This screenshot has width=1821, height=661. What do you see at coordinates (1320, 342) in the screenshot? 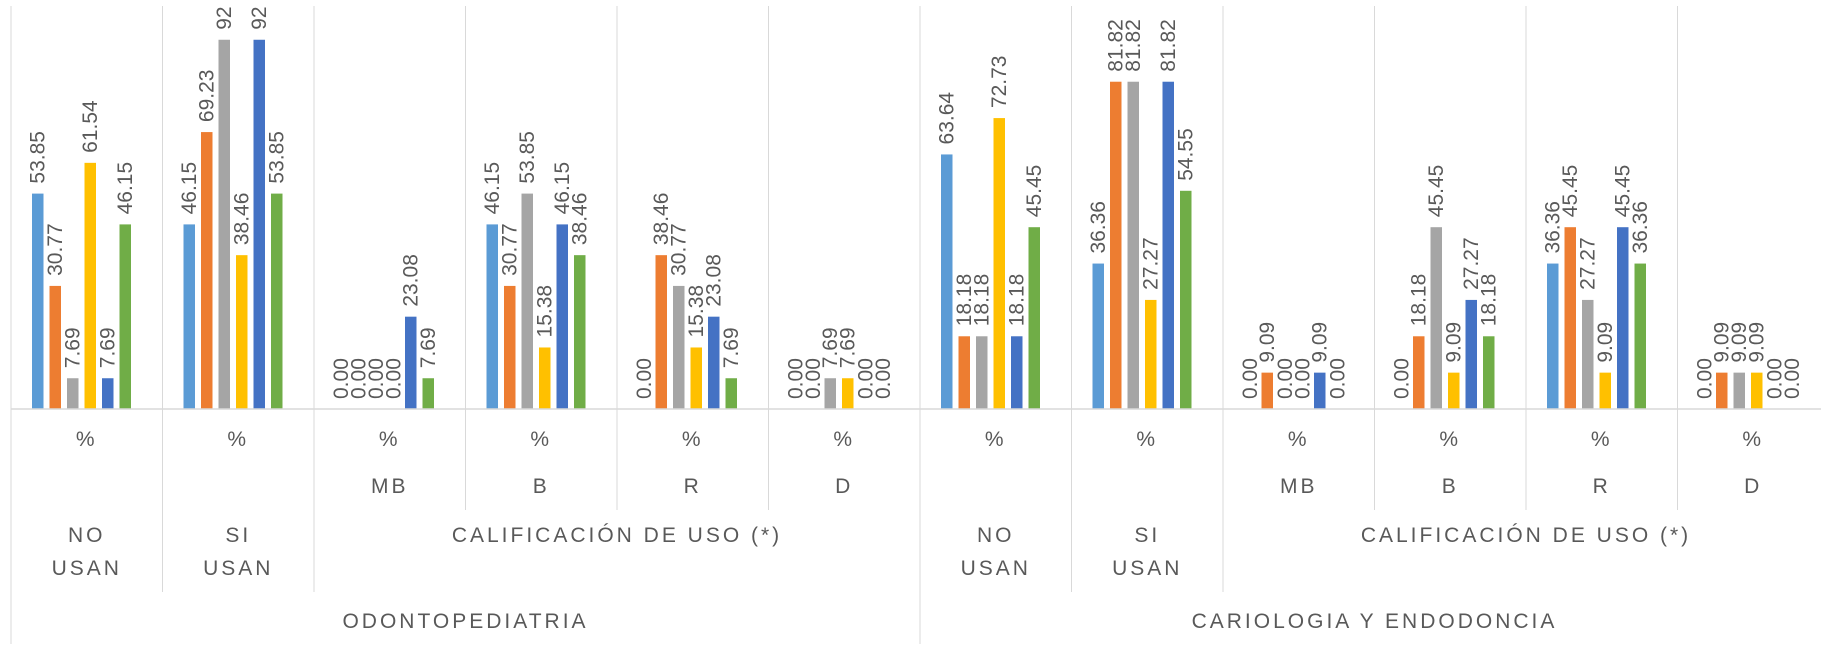
I see `data-label-g1-s2-c0-b4: 9.09` at bounding box center [1320, 342].